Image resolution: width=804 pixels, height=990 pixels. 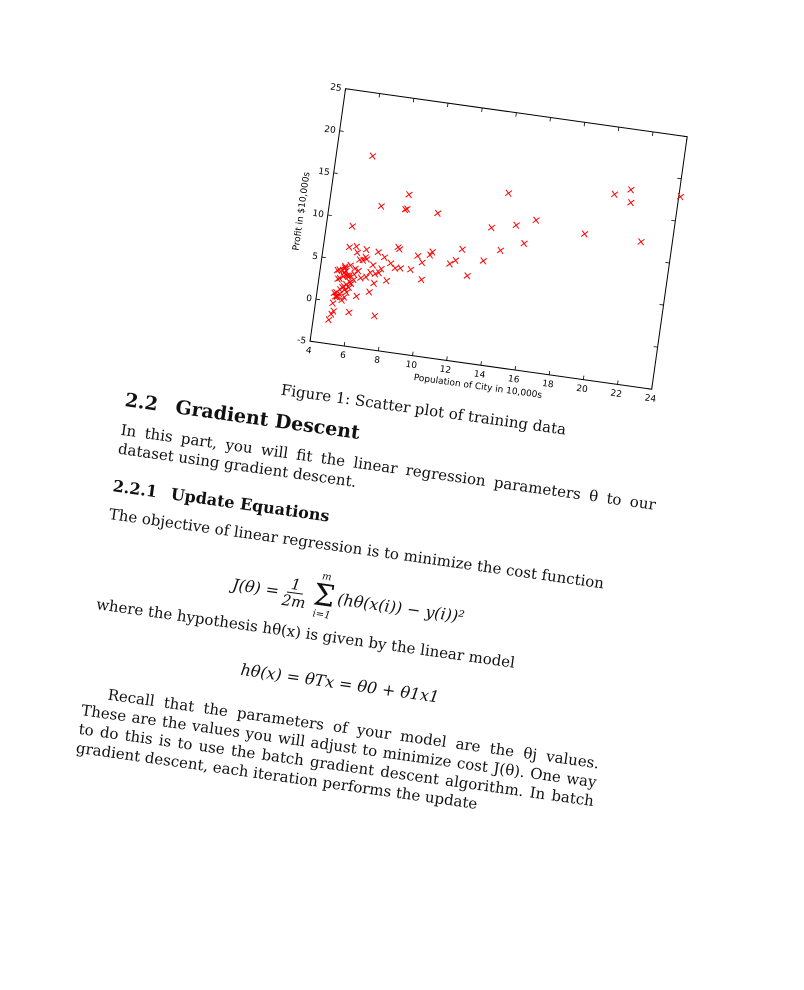 What do you see at coordinates (301, 340) in the screenshot?
I see `y-tick-label: -5` at bounding box center [301, 340].